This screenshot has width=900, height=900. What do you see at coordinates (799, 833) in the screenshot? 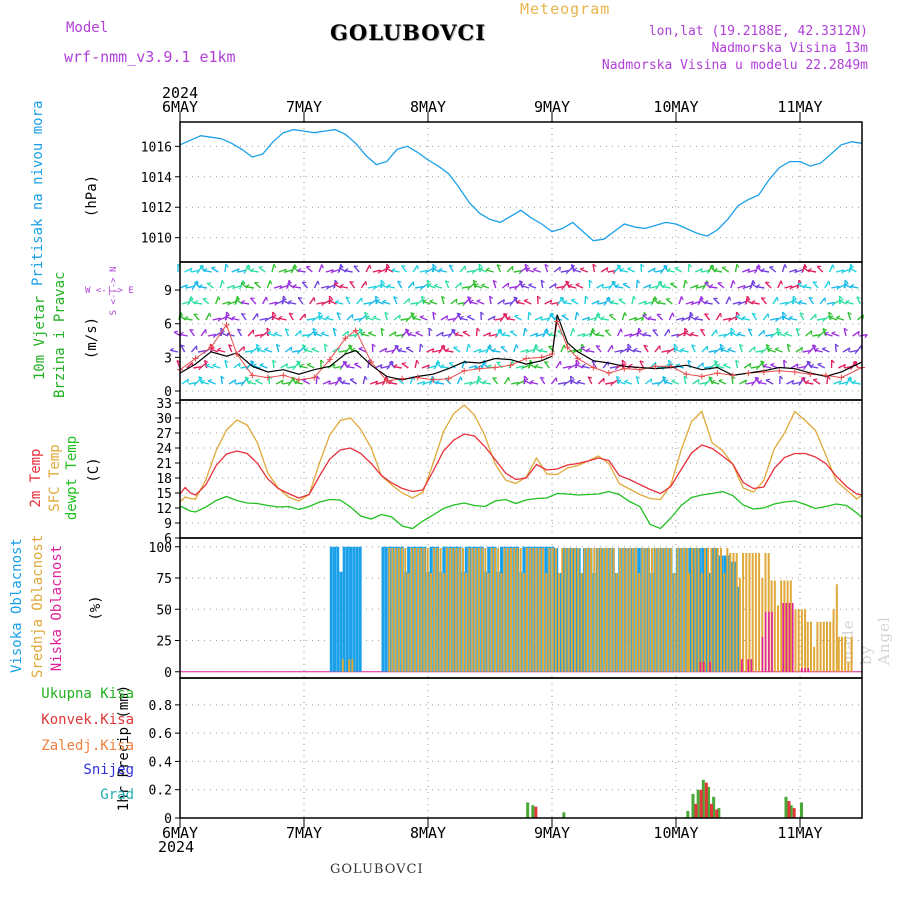
I see `x-label-bottom: 11MAY` at bounding box center [799, 833].